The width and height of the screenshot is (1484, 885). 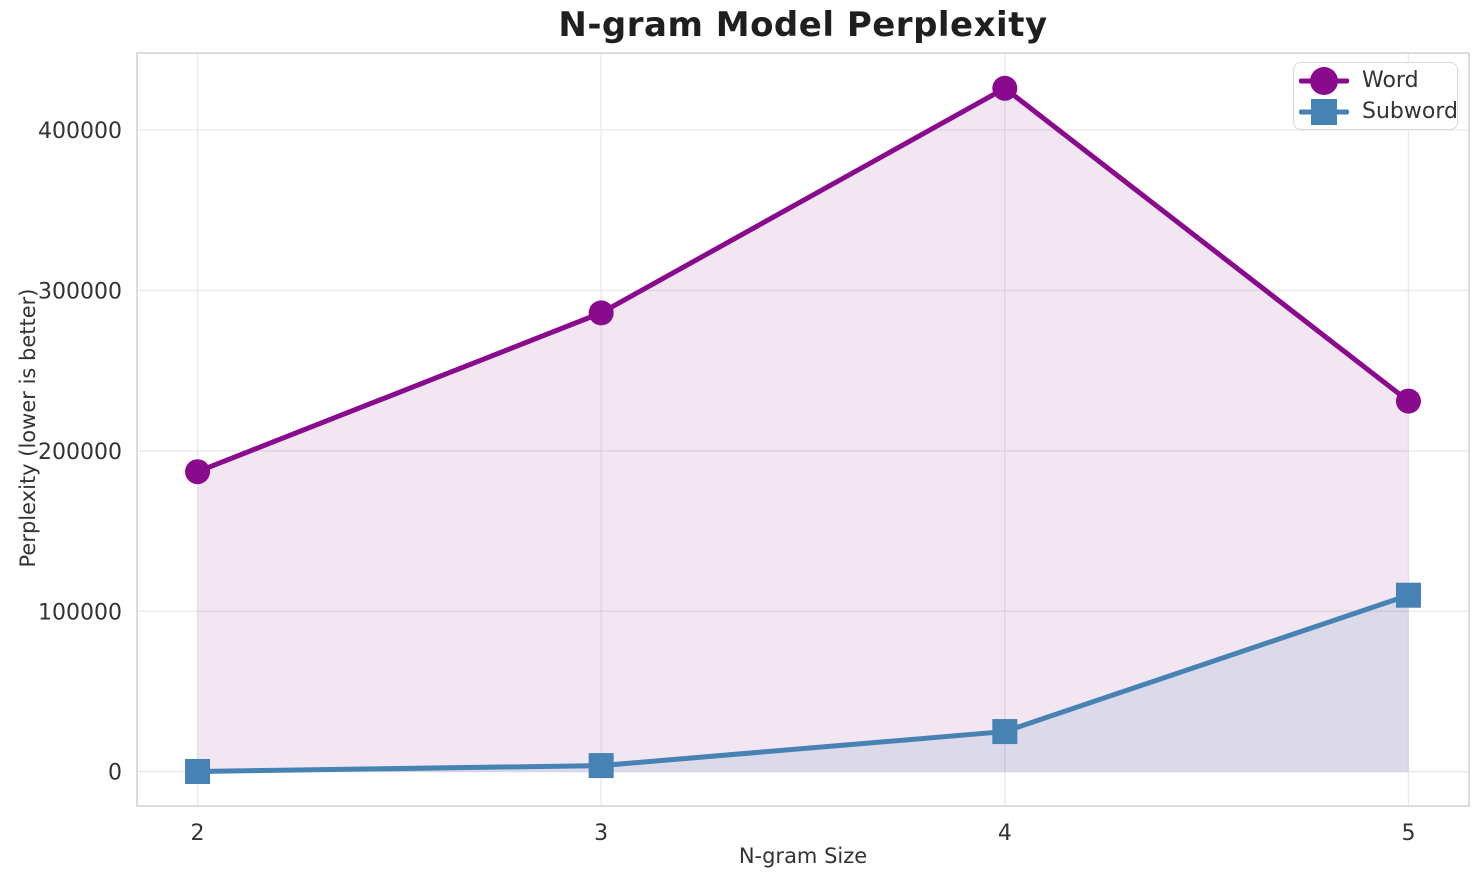 I want to click on y-tick-label: 100000, so click(x=80, y=612).